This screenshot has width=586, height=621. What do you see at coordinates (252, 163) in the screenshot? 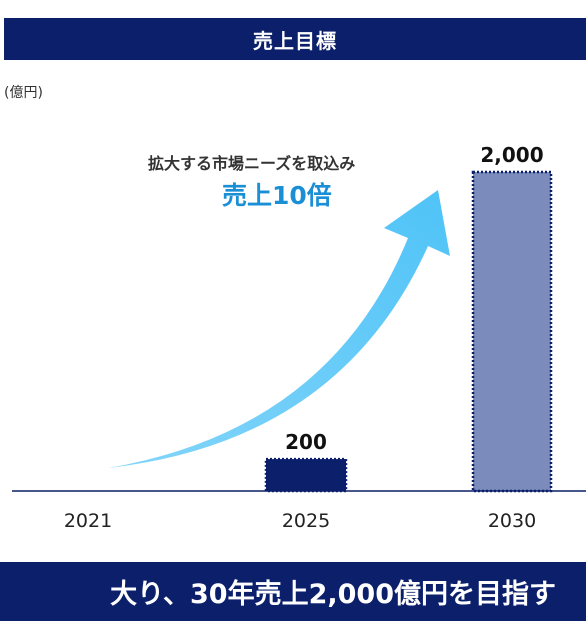
I see `annotation-text: 拡大する市場ニーズを取込み` at bounding box center [252, 163].